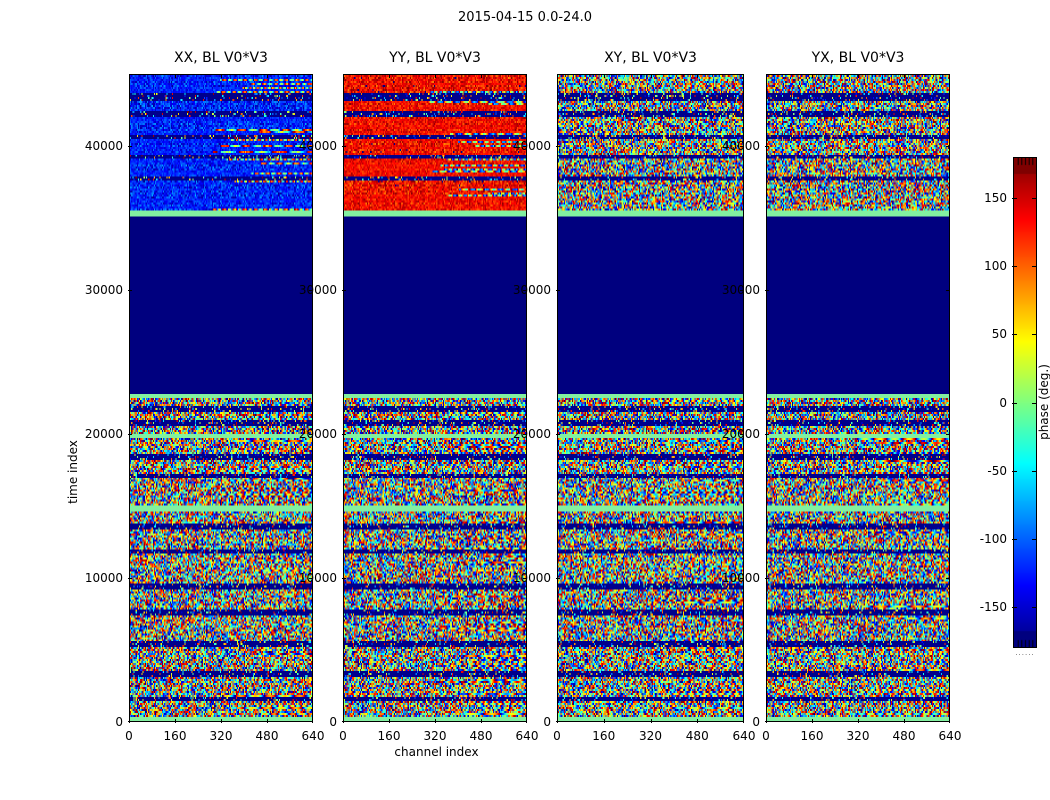  What do you see at coordinates (997, 470) in the screenshot?
I see `colorbar-tick-label: -50` at bounding box center [997, 470].